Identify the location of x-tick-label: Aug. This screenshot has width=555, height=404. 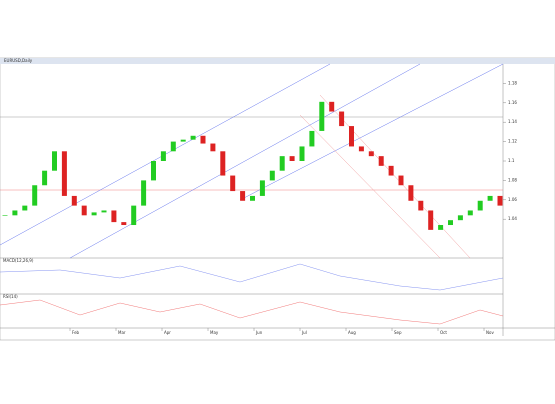
(352, 332).